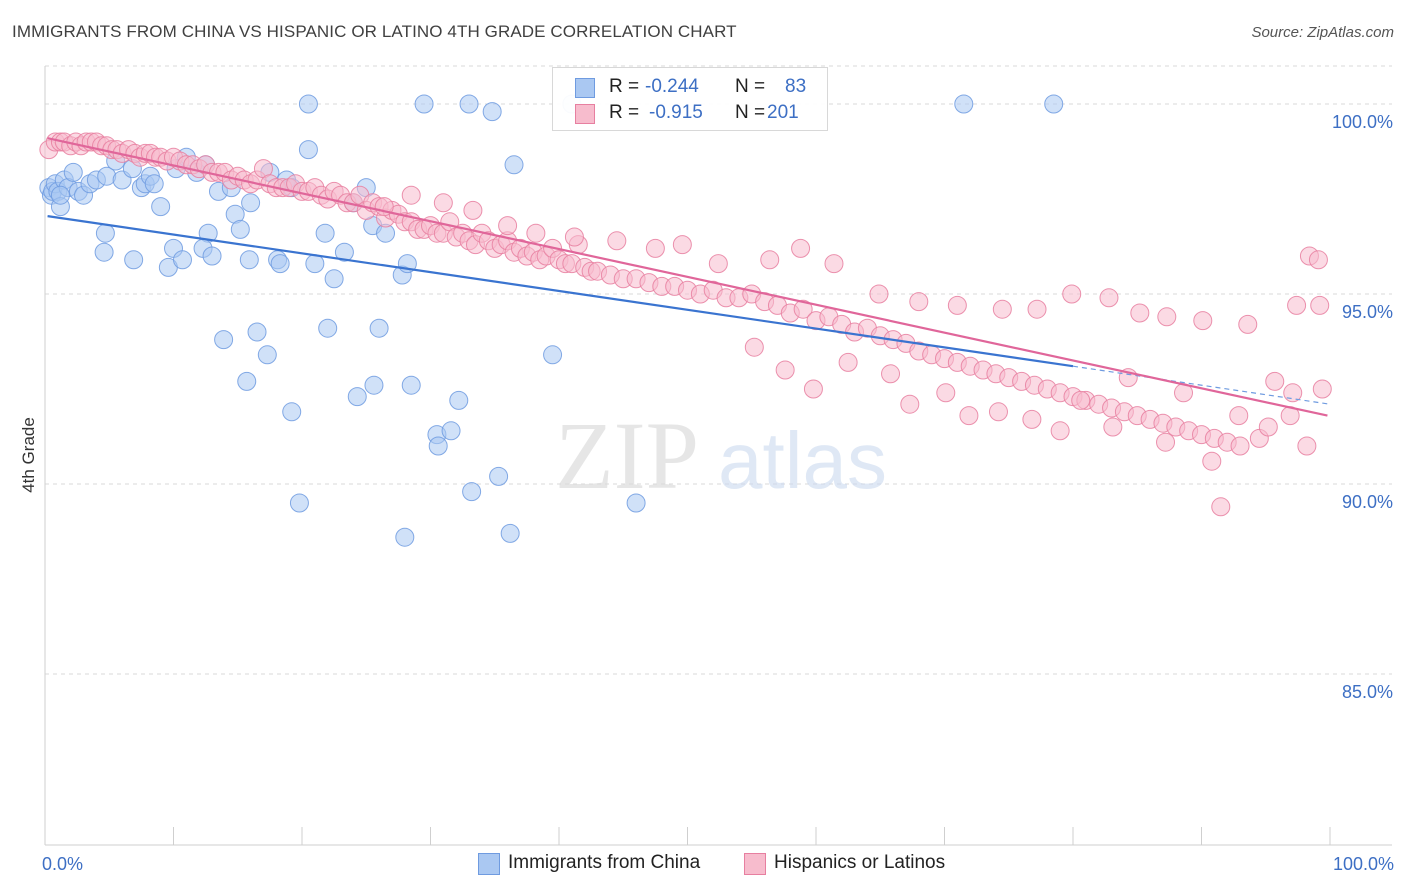  Describe the element at coordinates (860, 862) in the screenshot. I see `bottom-legend-label-hispanic: Hispanics or Latinos` at that location.